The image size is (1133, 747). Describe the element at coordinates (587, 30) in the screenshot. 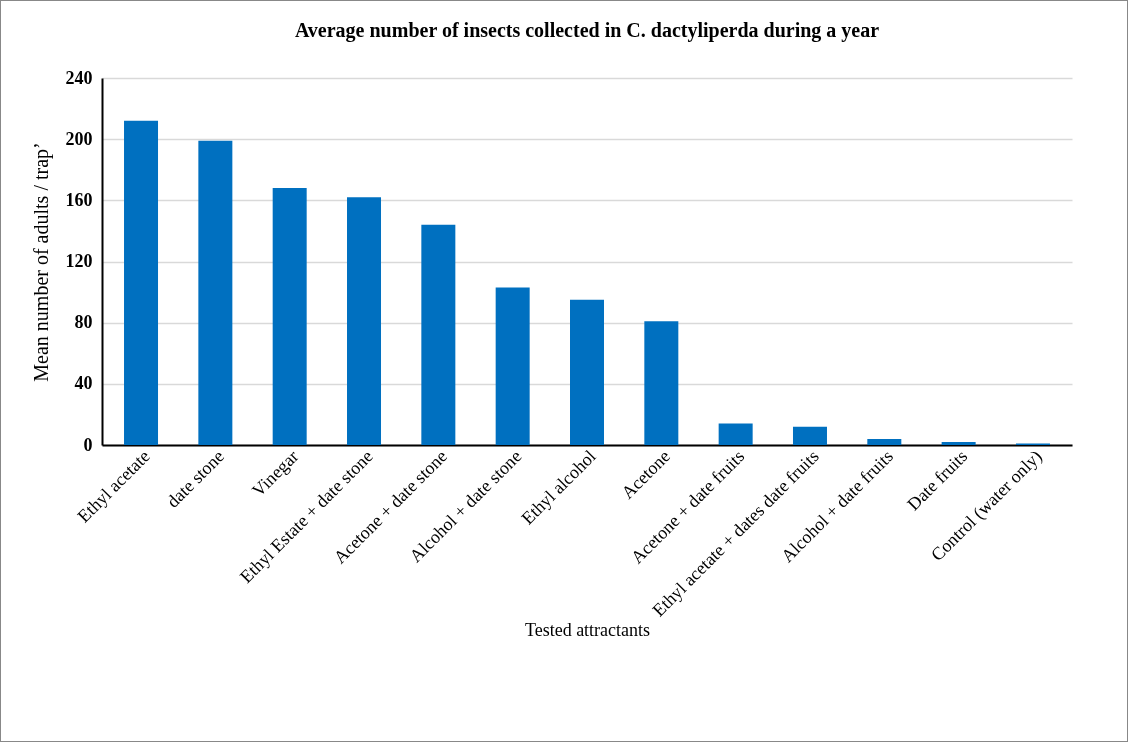

I see `chart-title: Average number of insects collected in C. dactyliperda during a year` at that location.